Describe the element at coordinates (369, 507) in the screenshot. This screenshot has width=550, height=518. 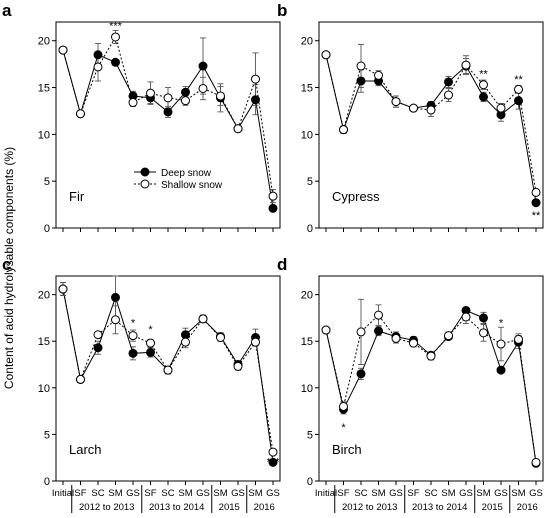
I see `year-group-label: 2012 to 2013` at that location.